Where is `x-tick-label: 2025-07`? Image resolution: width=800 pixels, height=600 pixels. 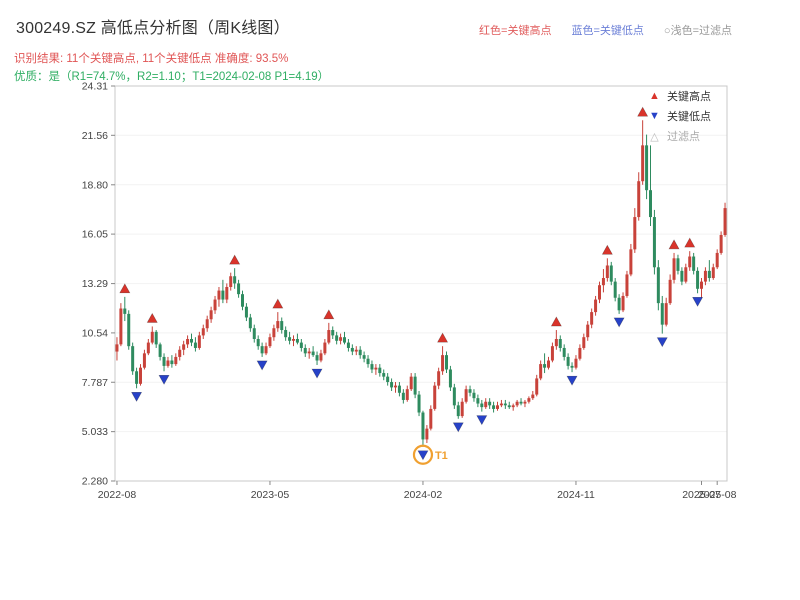
x-tick-label: 2025-07 is located at coordinates (701, 495).